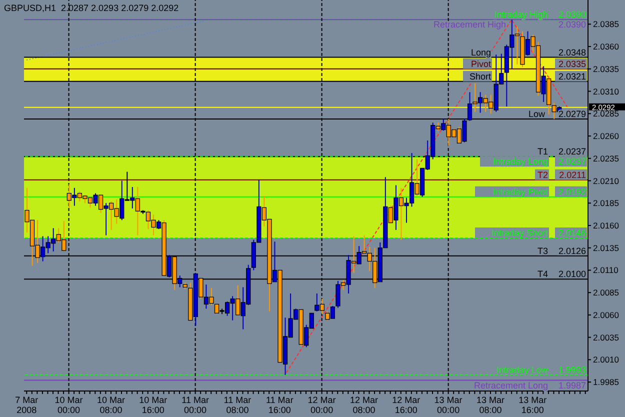 The height and width of the screenshot is (417, 625). I want to click on y-tick-label: 2.0310, so click(606, 91).